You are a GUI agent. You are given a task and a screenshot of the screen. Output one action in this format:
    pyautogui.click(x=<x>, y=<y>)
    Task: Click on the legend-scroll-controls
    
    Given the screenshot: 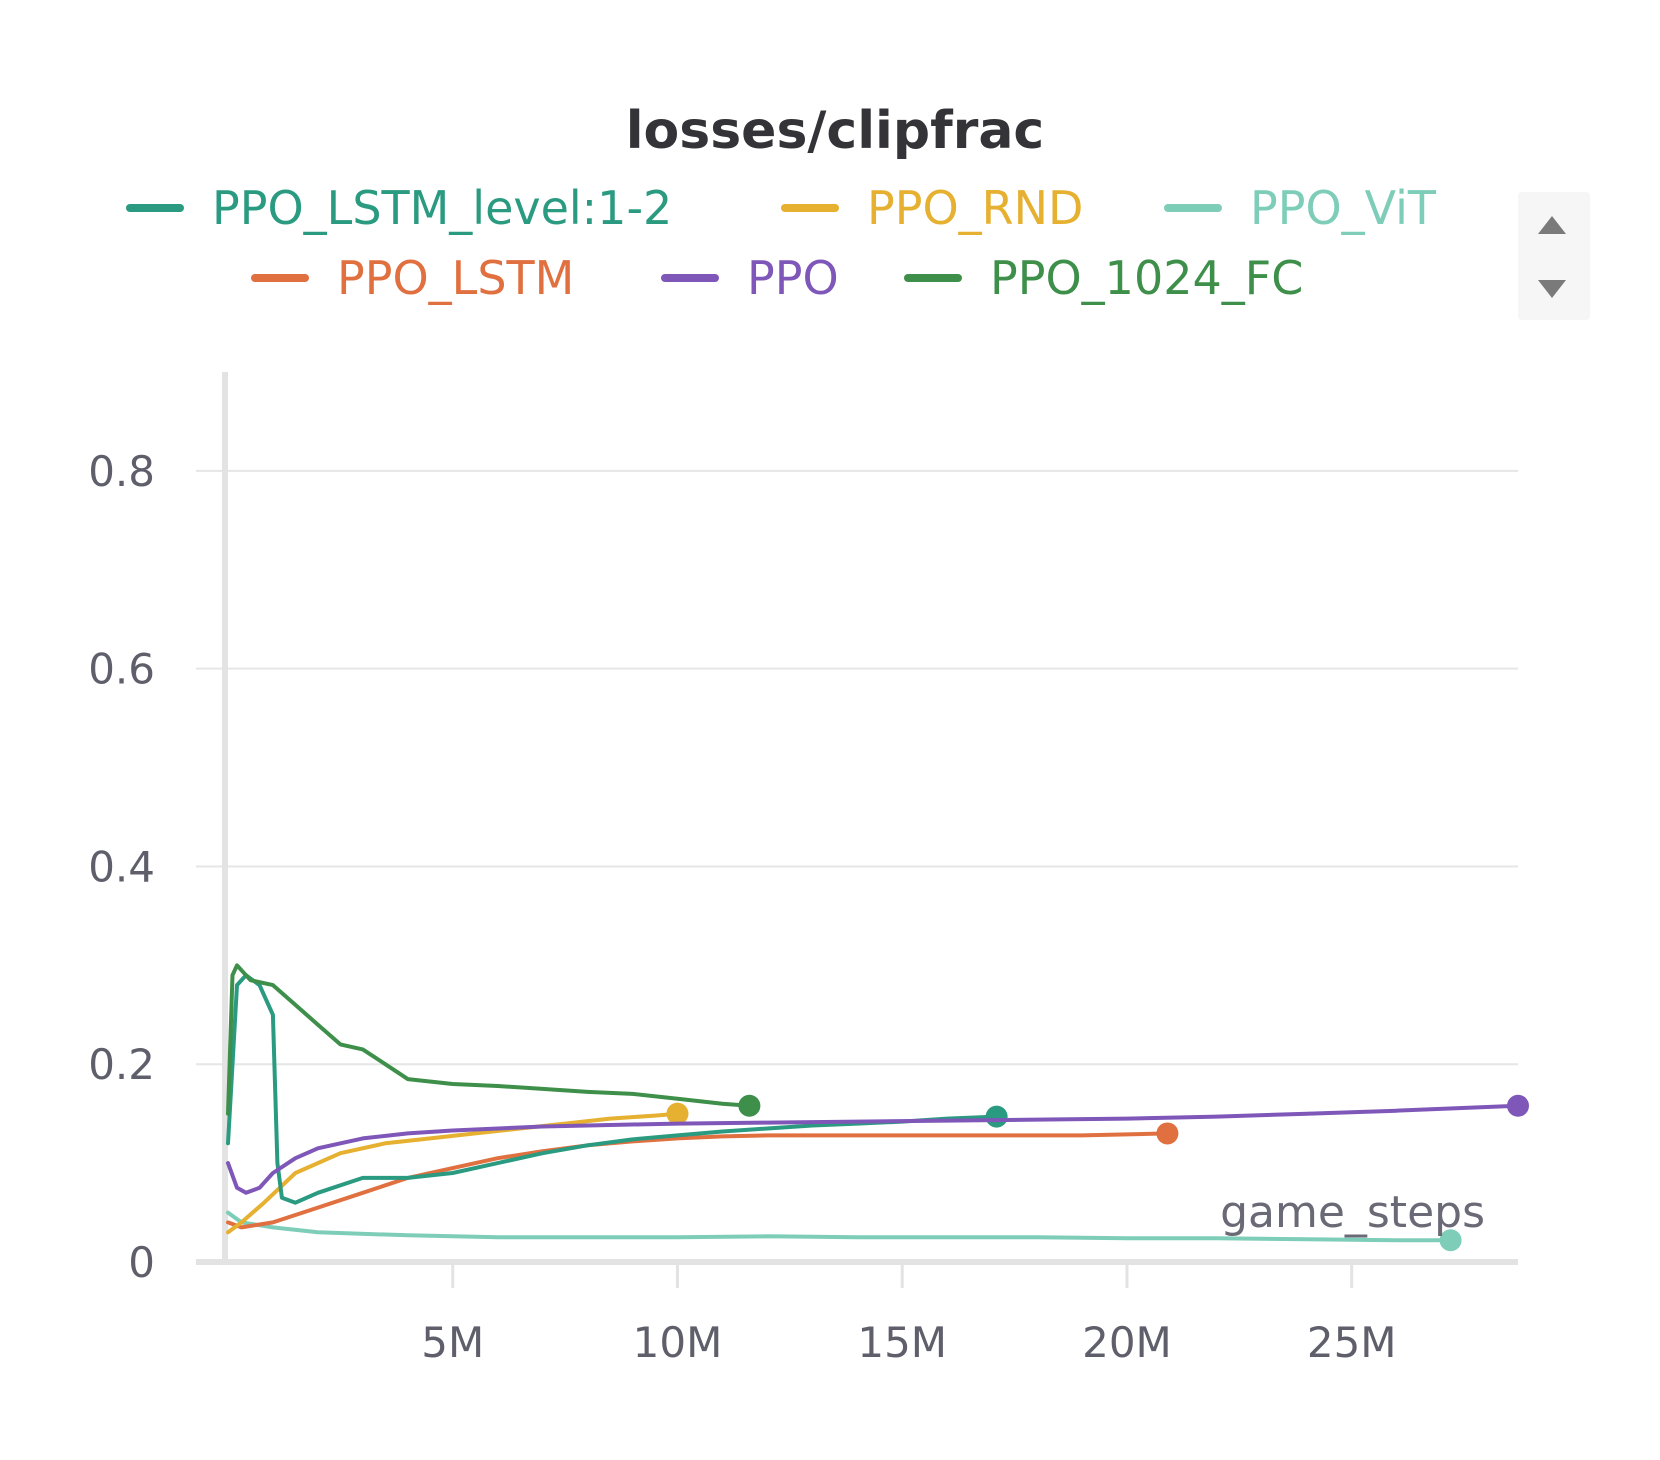 What is the action you would take?
    pyautogui.click(x=1554, y=256)
    